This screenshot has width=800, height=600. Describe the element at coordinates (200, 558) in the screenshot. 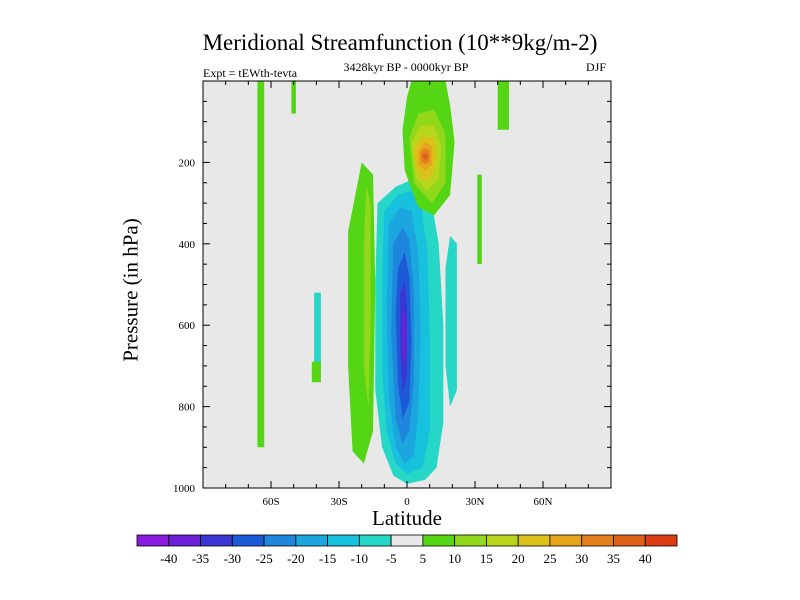

I see `colorbar-label: -35` at that location.